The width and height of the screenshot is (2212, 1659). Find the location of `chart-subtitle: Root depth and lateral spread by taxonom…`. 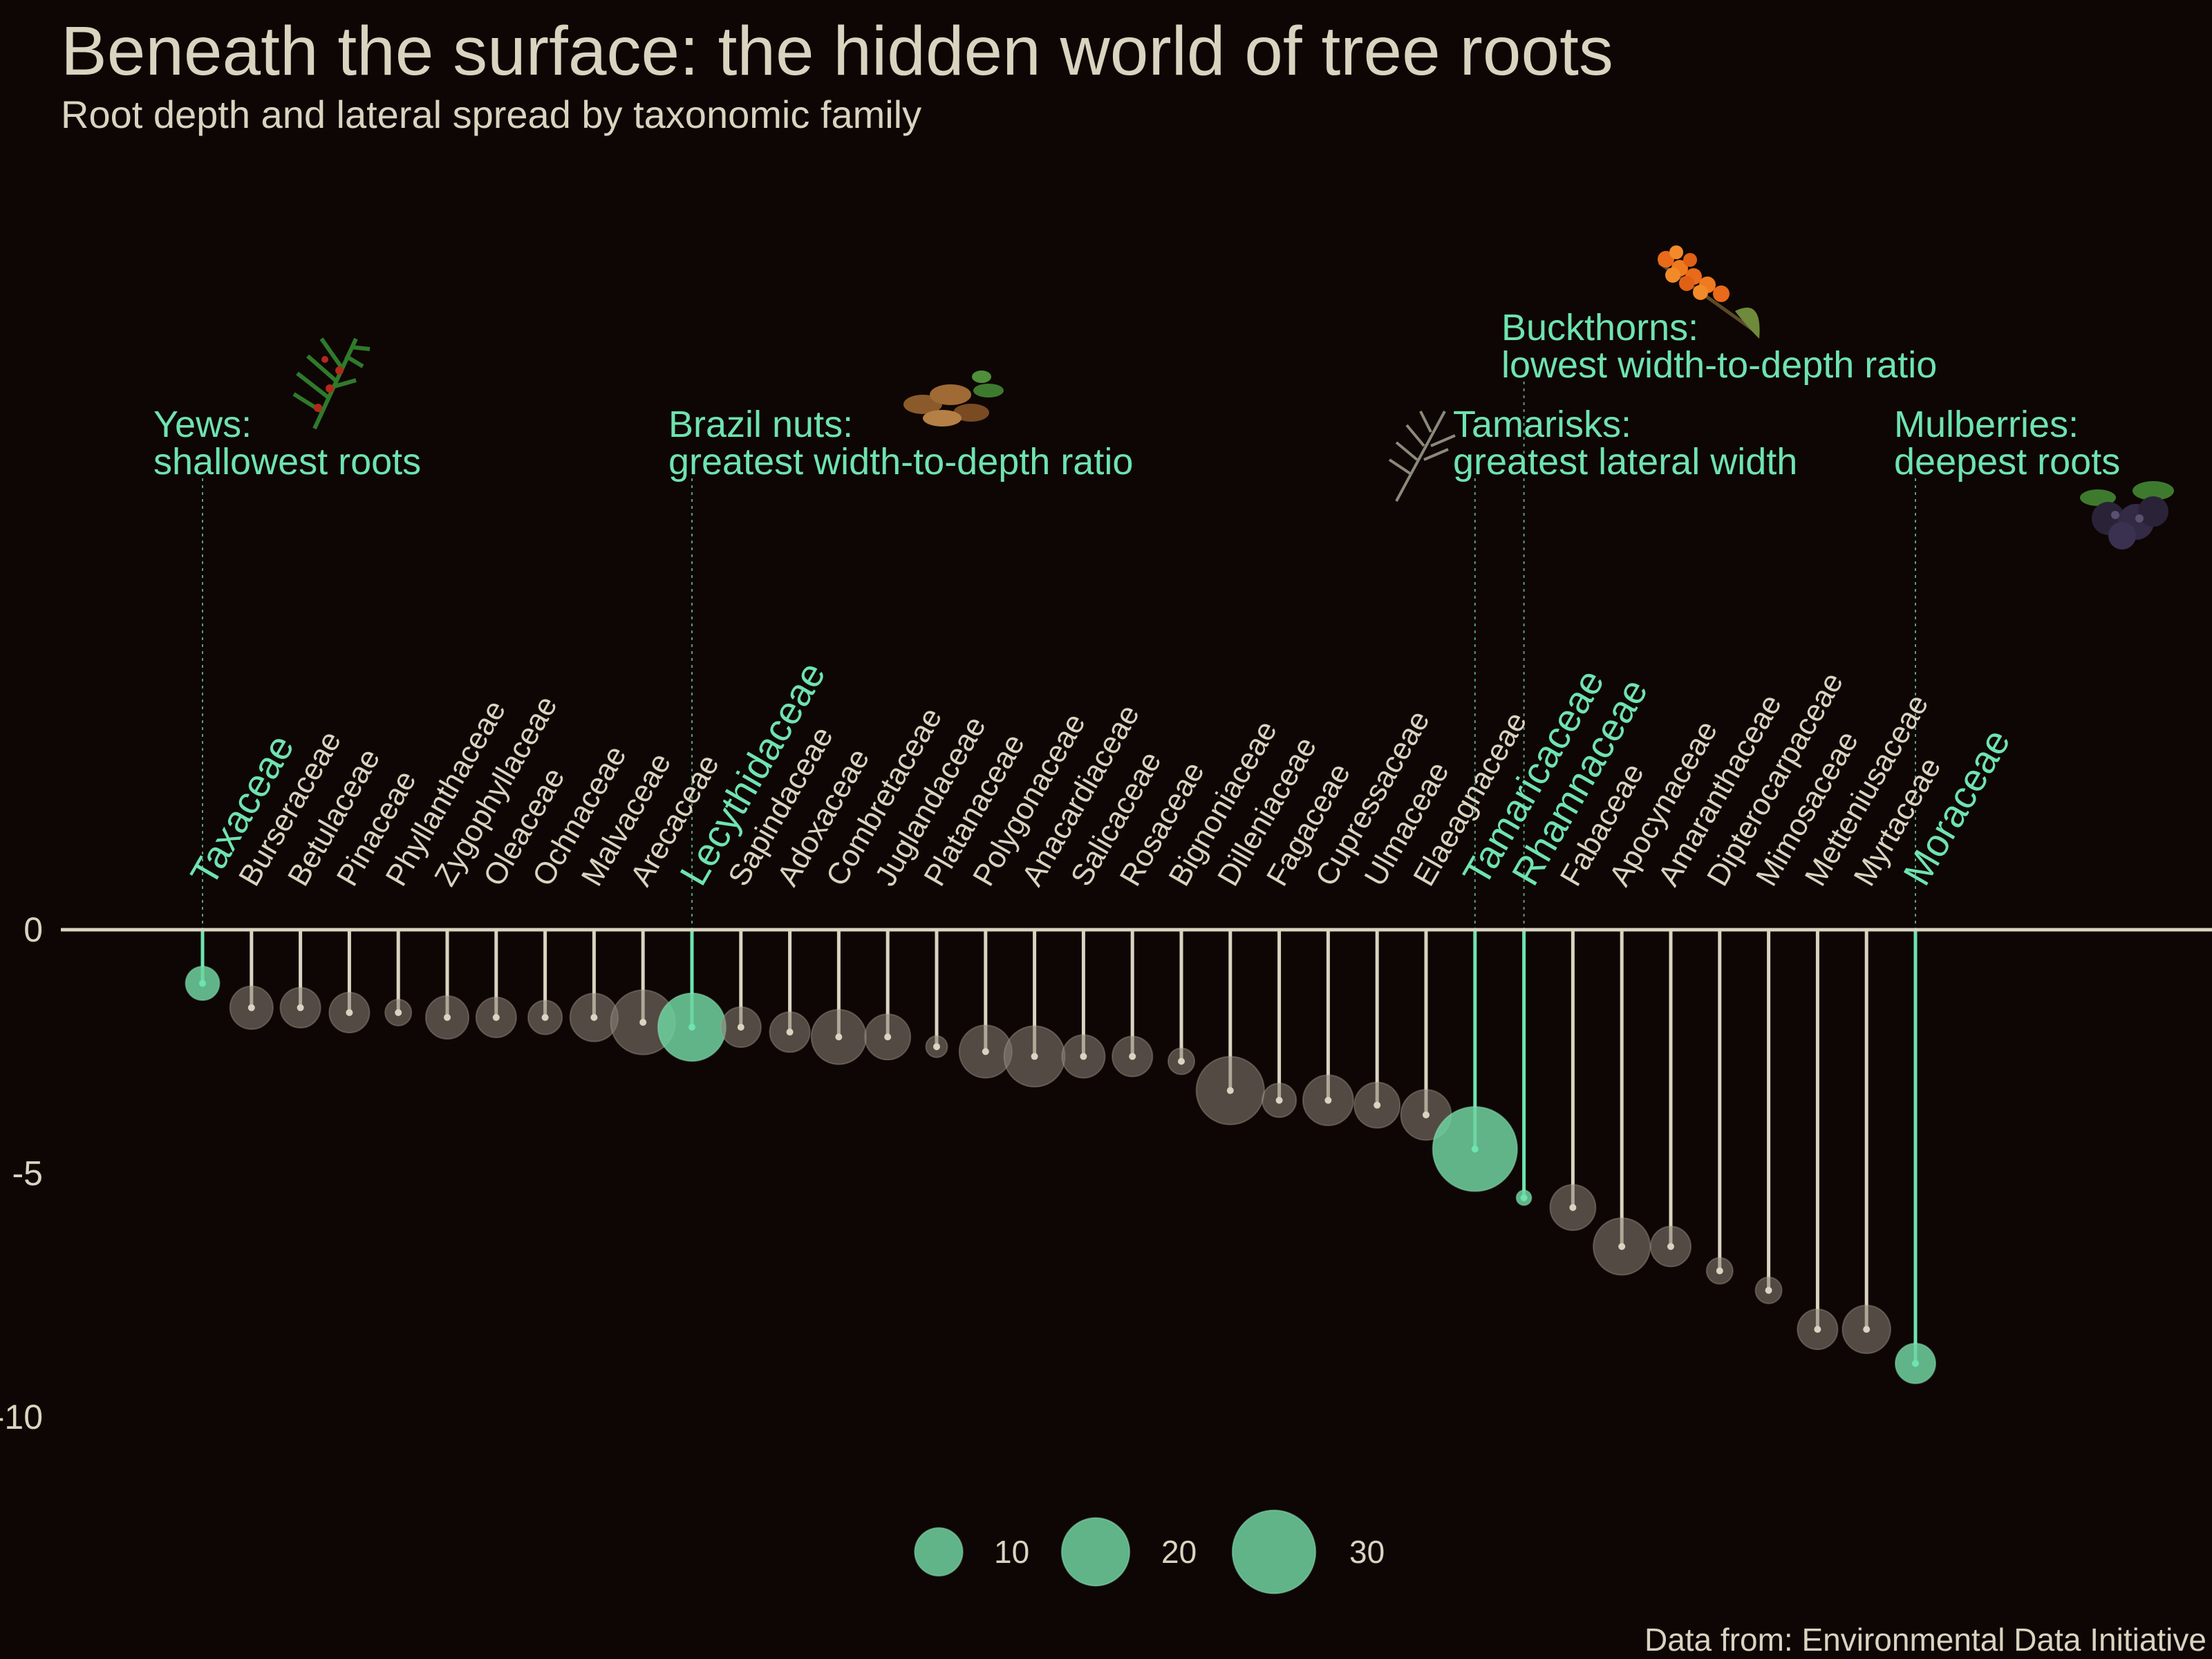

chart-subtitle: Root depth and lateral spread by taxonom… is located at coordinates (491, 114).